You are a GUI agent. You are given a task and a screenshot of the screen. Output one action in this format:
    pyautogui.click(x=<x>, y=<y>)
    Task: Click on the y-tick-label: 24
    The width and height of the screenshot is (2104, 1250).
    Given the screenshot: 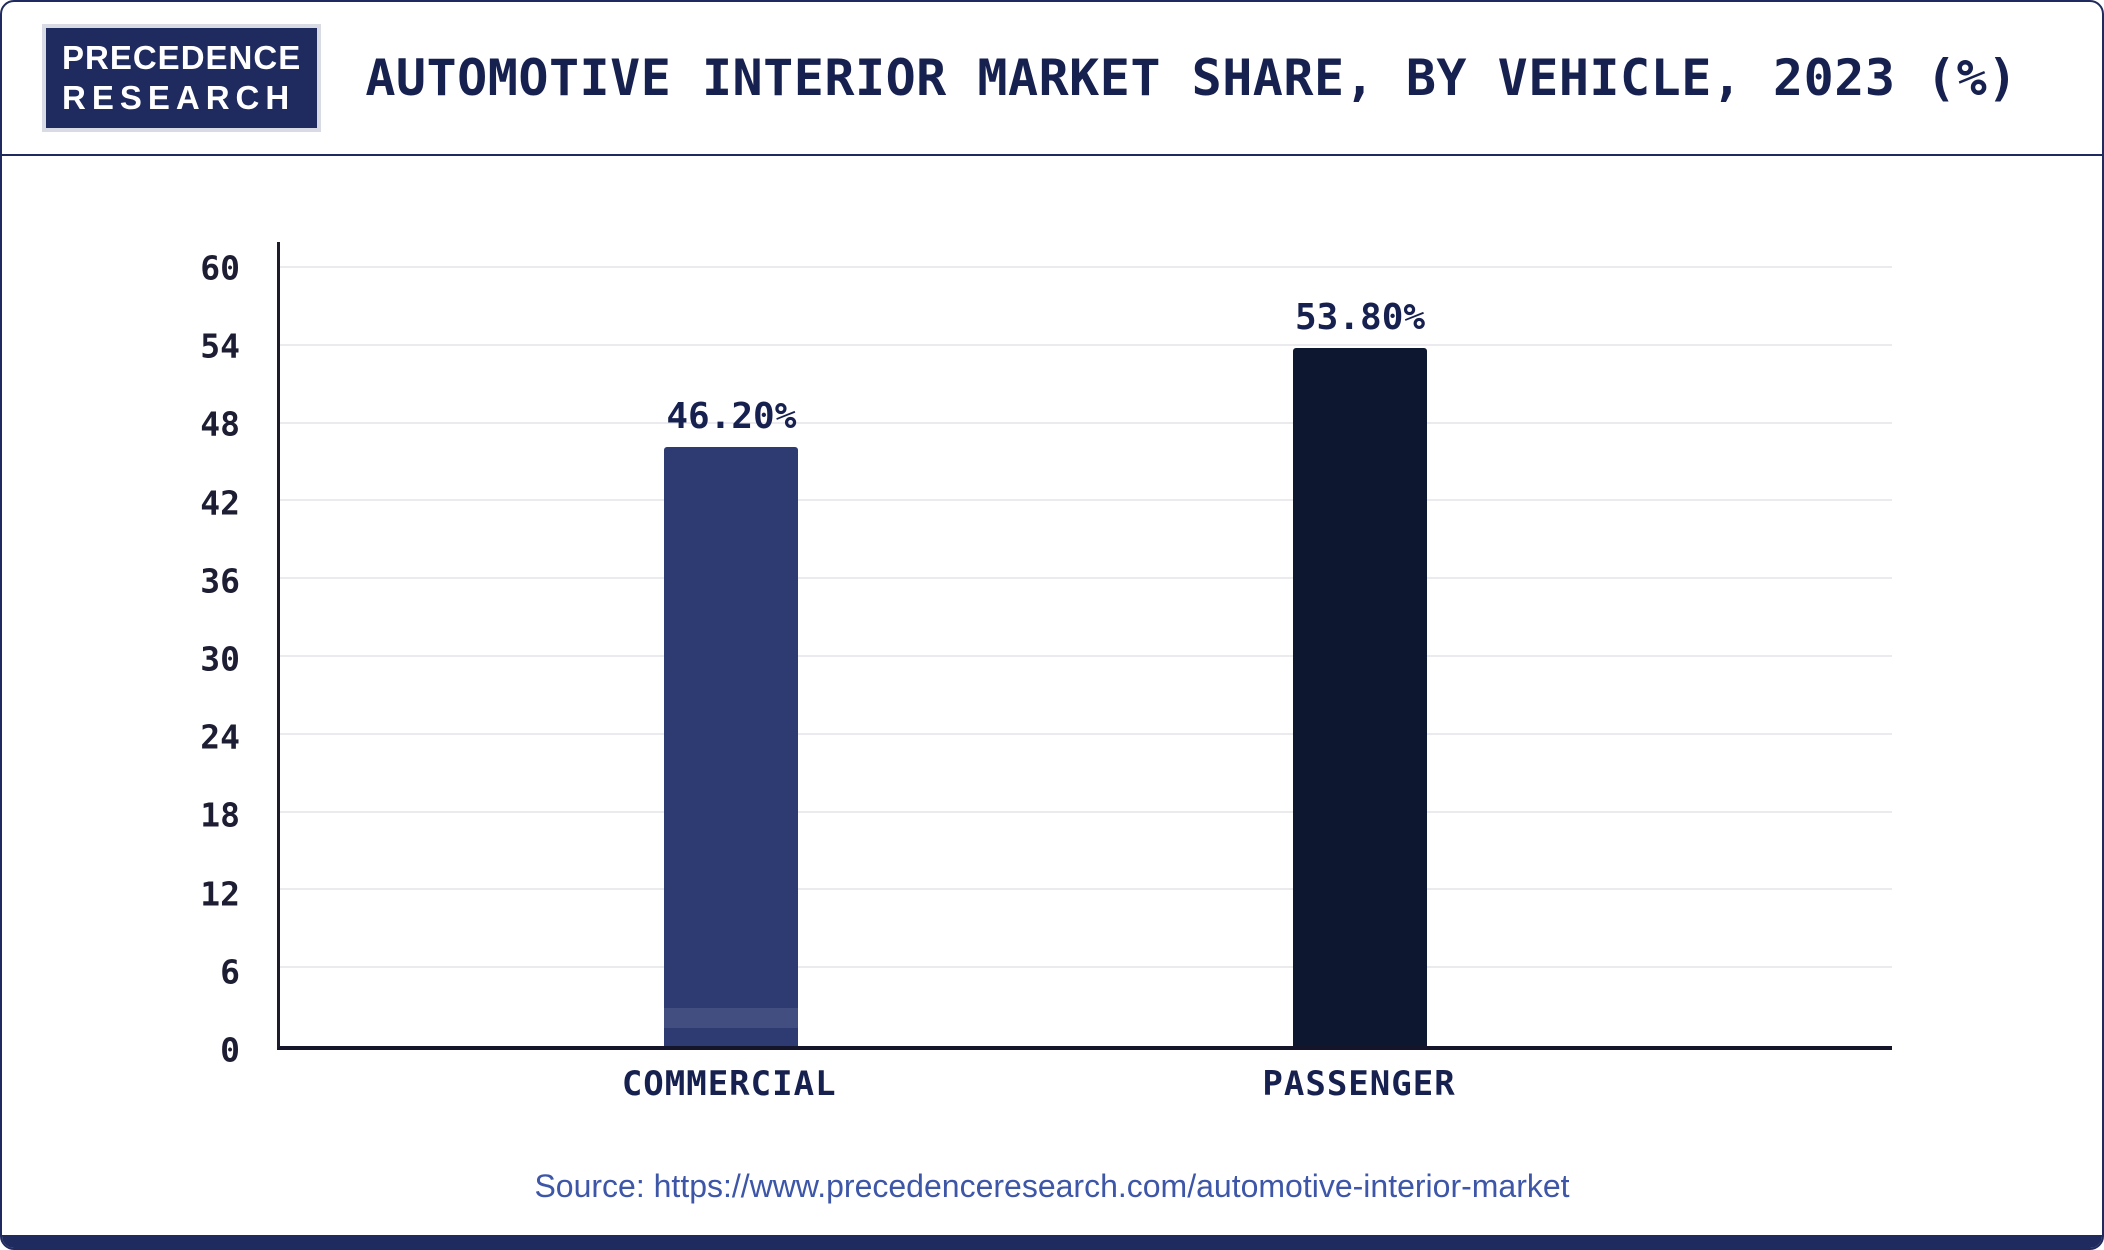 What is the action you would take?
    pyautogui.click(x=220, y=737)
    